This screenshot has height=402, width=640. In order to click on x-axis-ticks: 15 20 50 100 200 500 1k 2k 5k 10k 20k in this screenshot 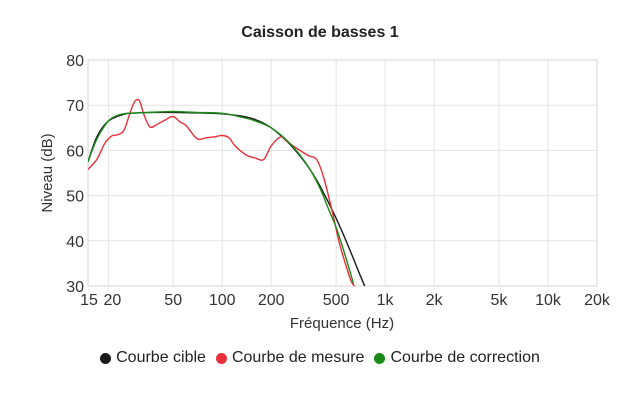, I will do `click(345, 300)`.